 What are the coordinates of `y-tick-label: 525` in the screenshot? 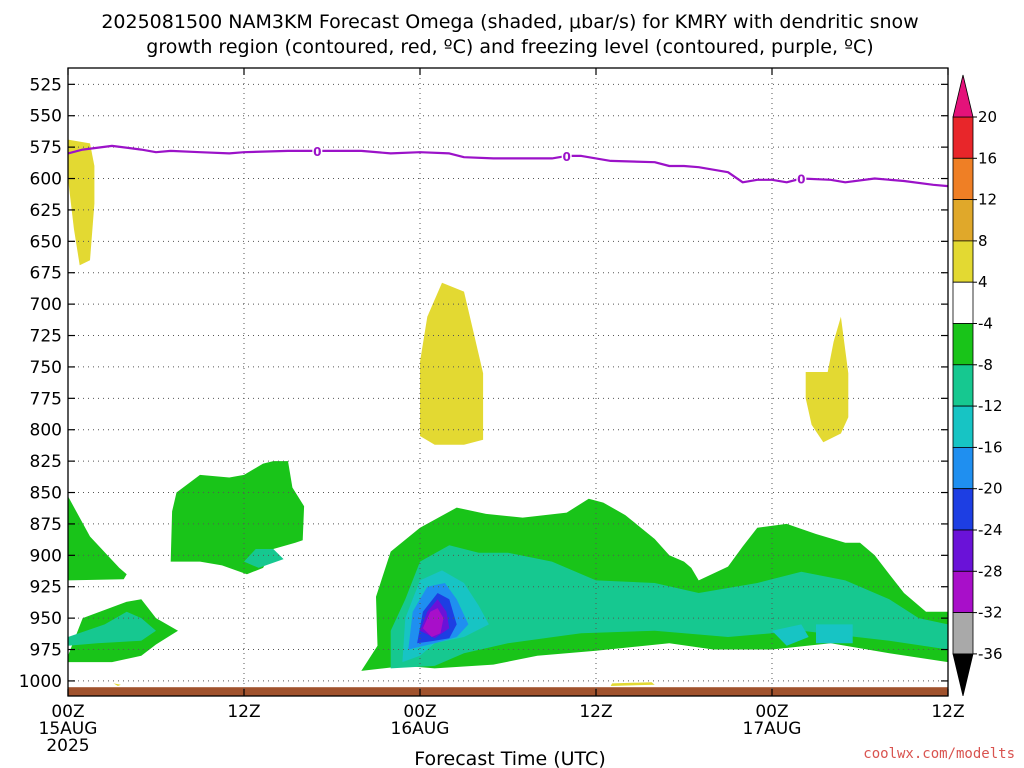 It's located at (46, 85).